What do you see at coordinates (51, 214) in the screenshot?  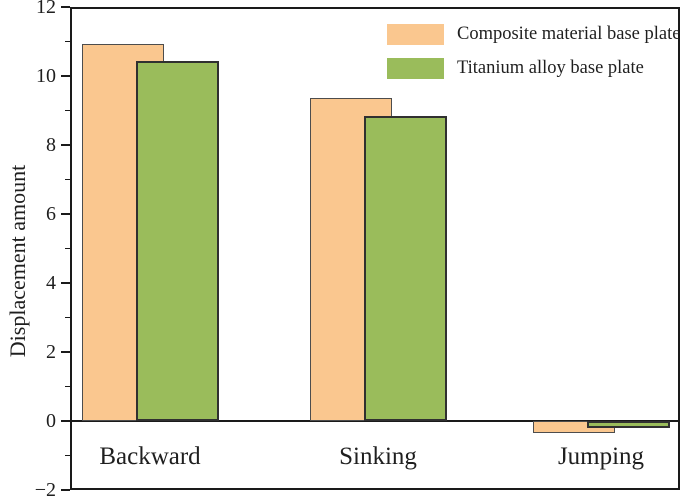 I see `y-tick-label: 6` at bounding box center [51, 214].